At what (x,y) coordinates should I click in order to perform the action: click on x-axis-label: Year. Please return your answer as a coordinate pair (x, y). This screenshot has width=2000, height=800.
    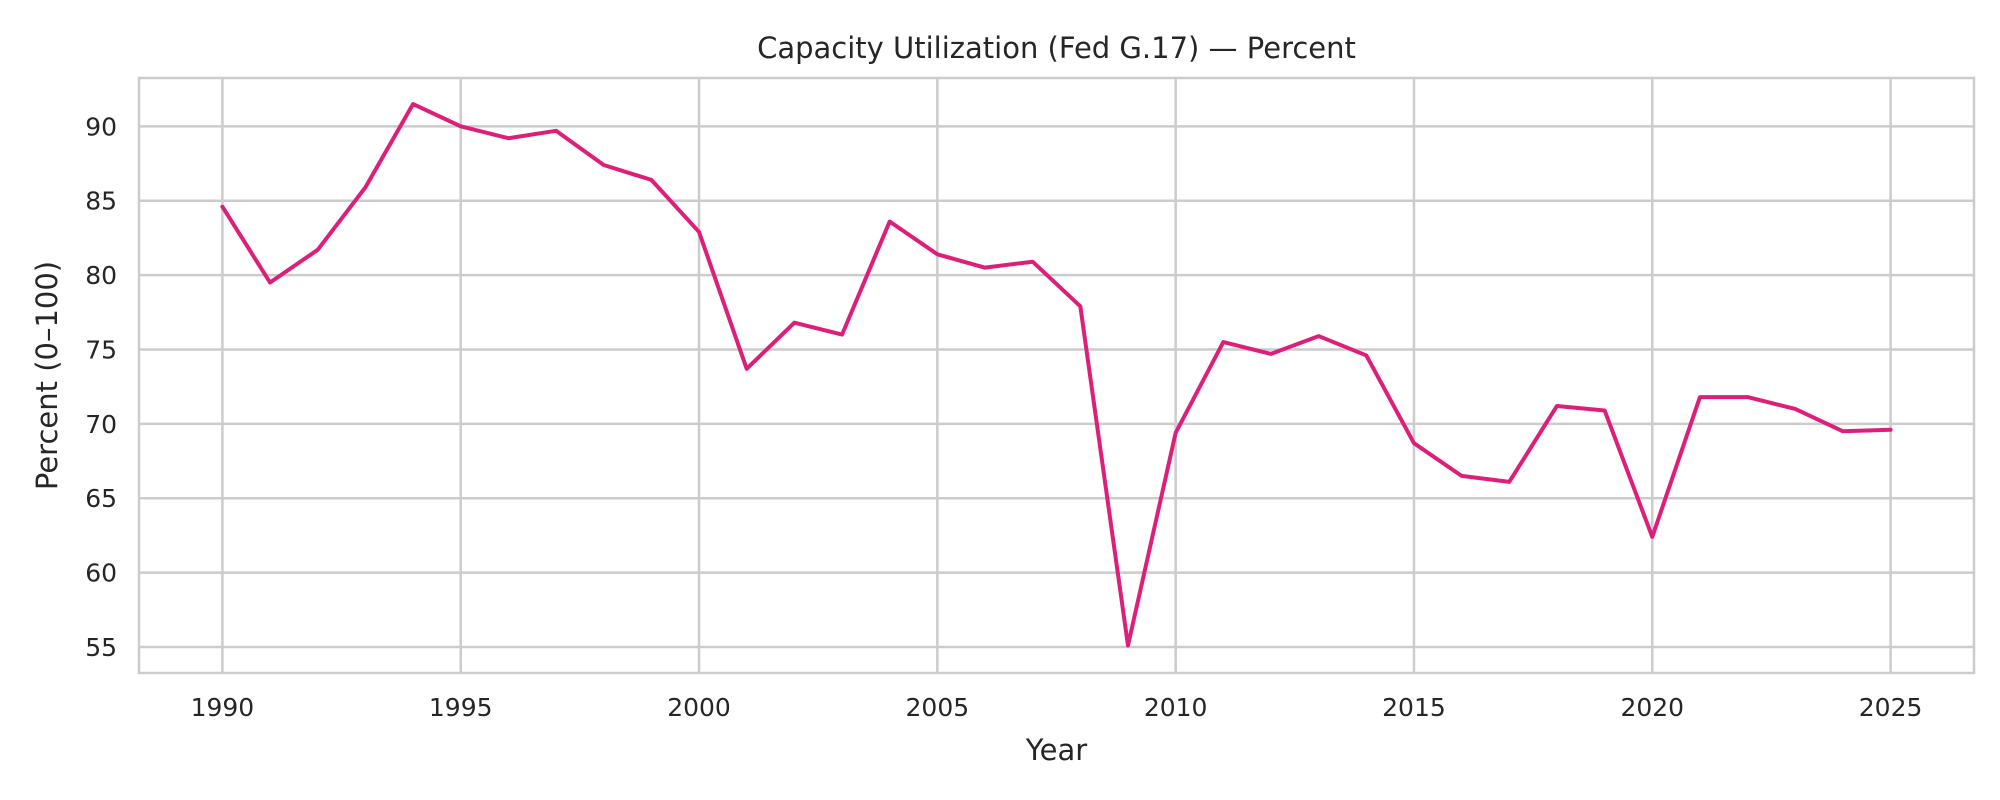
    Looking at the image, I should click on (1056, 750).